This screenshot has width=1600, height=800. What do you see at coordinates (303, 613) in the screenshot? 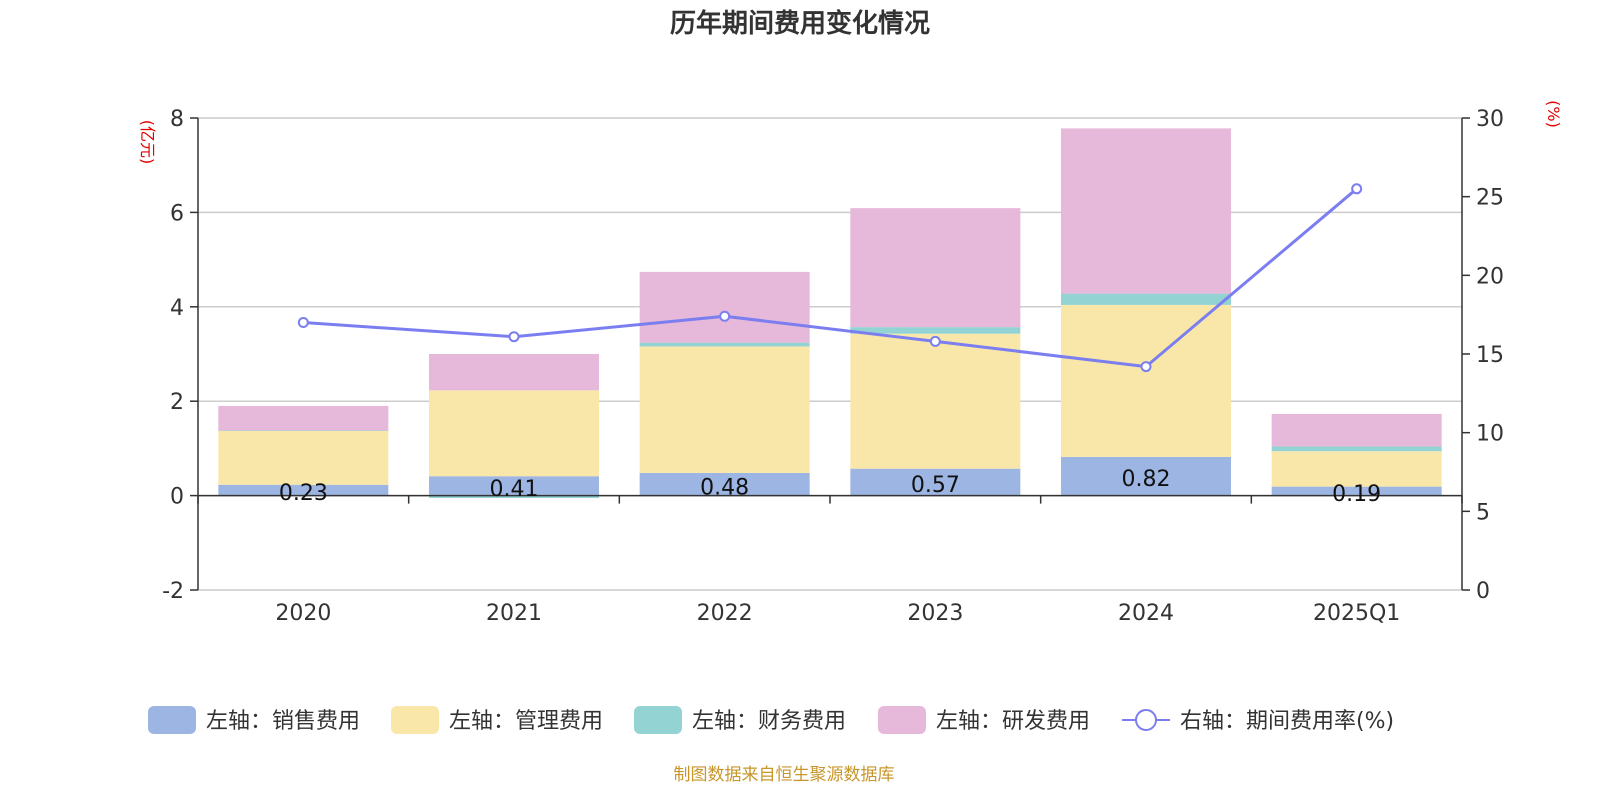
I see `x-category-label: 2020` at bounding box center [303, 613].